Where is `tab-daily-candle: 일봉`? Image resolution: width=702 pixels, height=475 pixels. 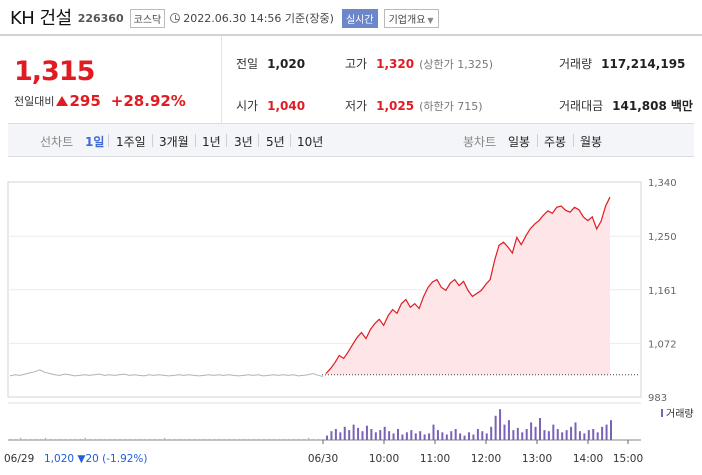
tab-daily-candle: 일봉 is located at coordinates (519, 142).